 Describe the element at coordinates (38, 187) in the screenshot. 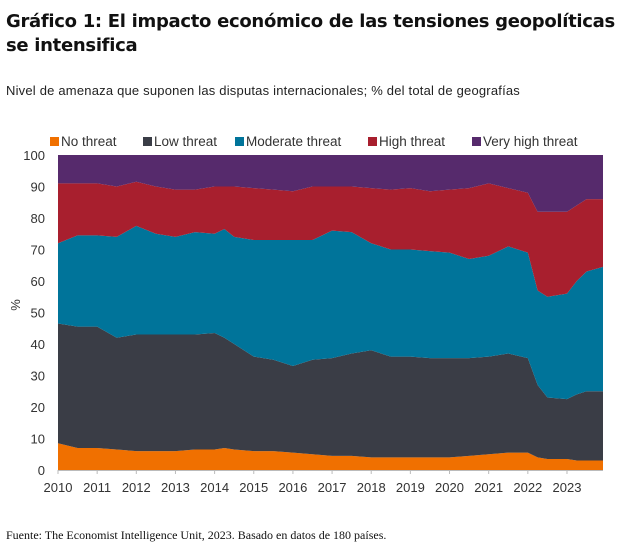

I see `y-tick-label: 90` at that location.